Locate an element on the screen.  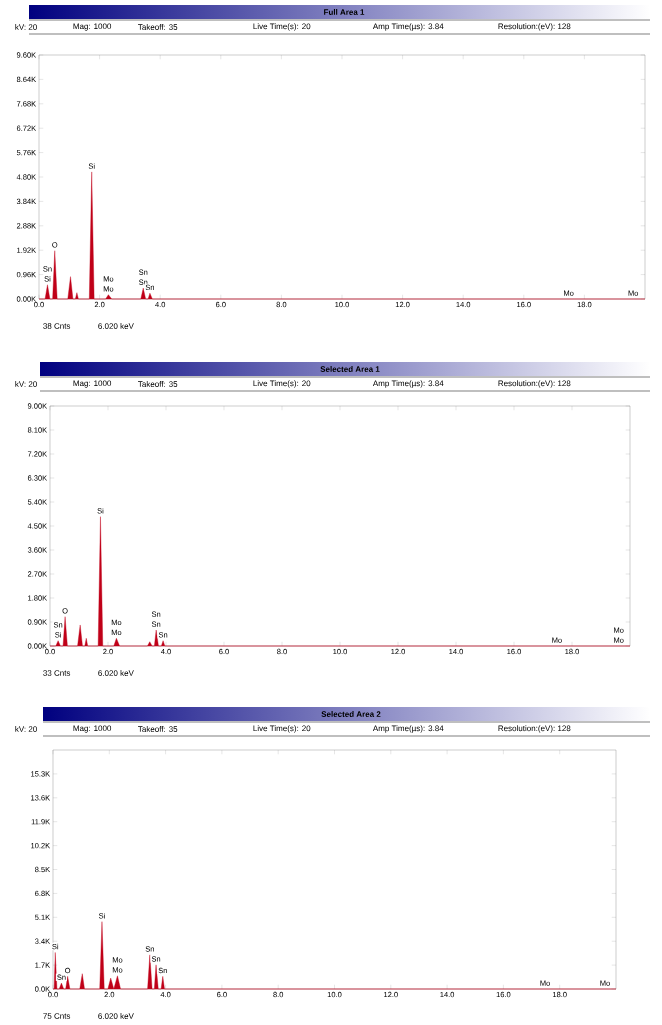
text: 38 Cnts is located at coordinates (57, 326).